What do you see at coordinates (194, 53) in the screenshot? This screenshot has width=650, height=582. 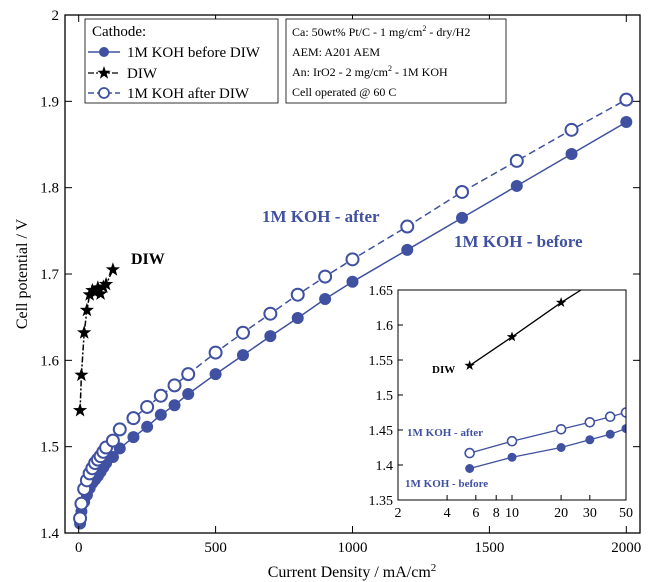 I see `legend-entry-before: 1M KOH before DIW` at bounding box center [194, 53].